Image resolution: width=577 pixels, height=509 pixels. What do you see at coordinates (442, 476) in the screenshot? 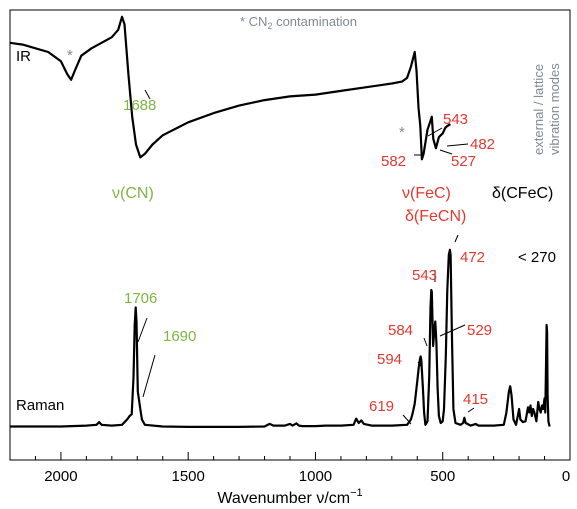
I see `x-tick-label: 500` at bounding box center [442, 476].